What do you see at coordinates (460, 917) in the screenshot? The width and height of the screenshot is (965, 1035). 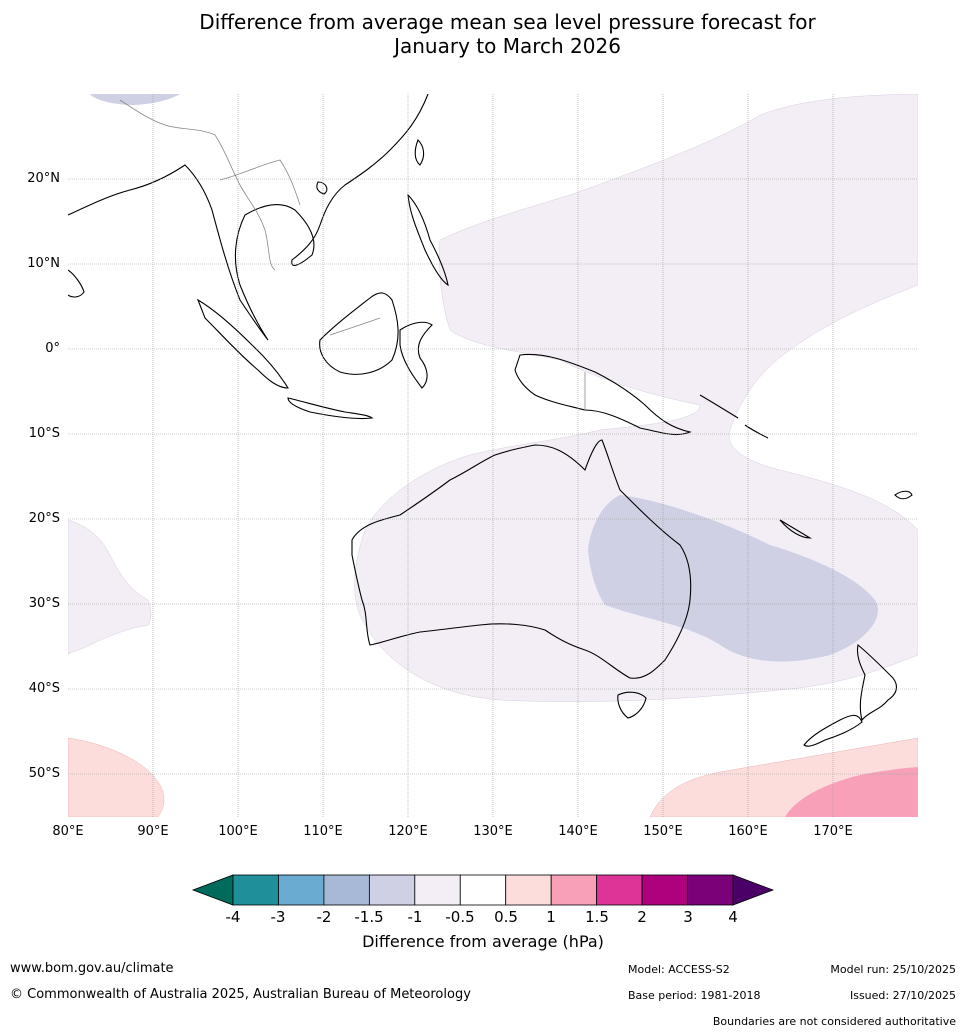 I see `colorbar-tick--0-5: -0.5` at bounding box center [460, 917].